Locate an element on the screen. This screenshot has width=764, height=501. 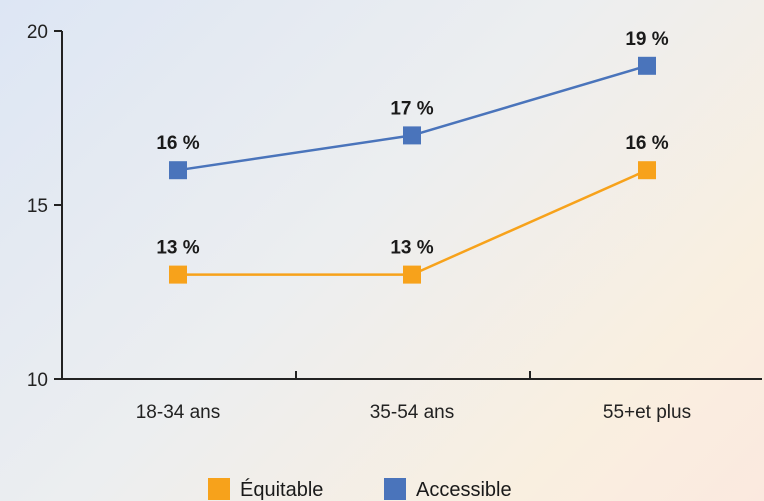
x-tick-label: 35-54 ans is located at coordinates (412, 412).